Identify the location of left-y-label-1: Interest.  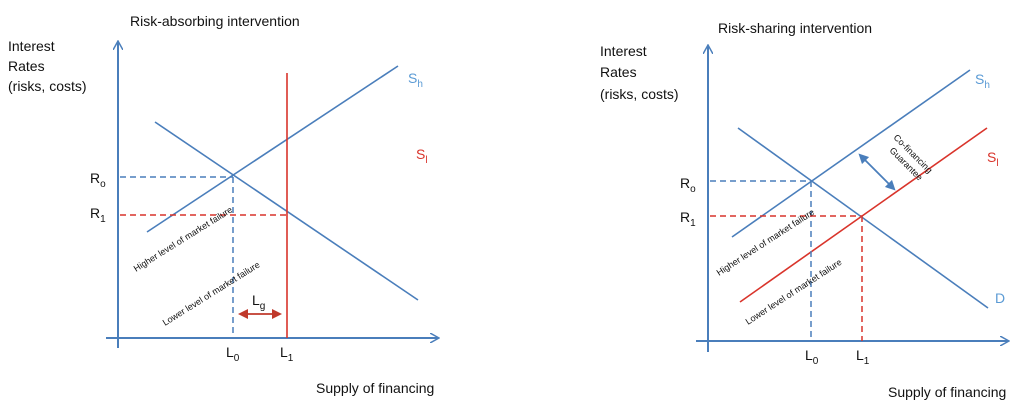
(31, 46).